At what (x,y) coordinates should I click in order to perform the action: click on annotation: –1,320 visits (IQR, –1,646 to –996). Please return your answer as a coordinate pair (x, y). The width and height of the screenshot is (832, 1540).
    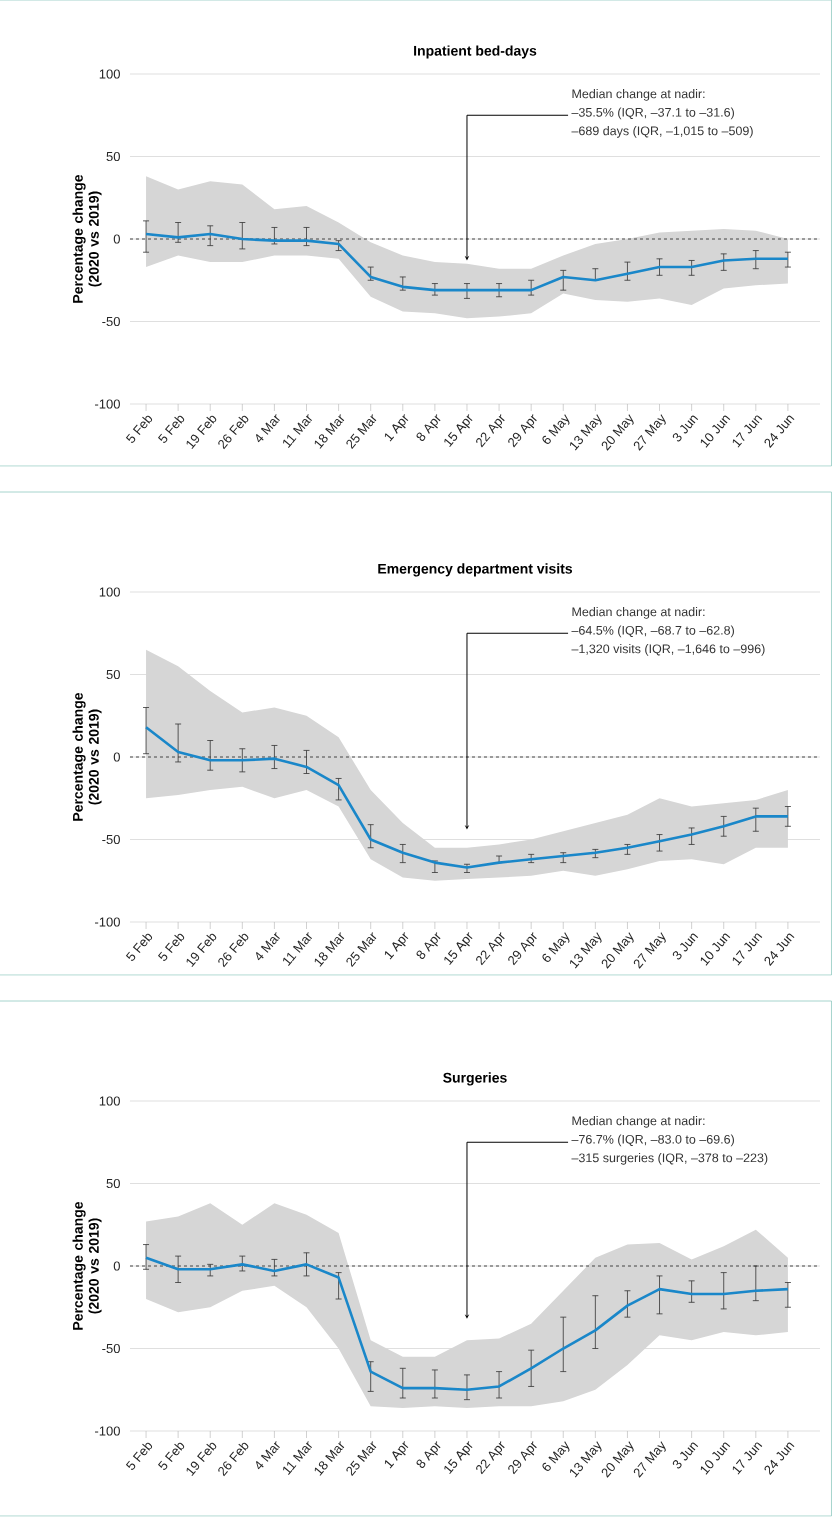
    Looking at the image, I should click on (668, 650).